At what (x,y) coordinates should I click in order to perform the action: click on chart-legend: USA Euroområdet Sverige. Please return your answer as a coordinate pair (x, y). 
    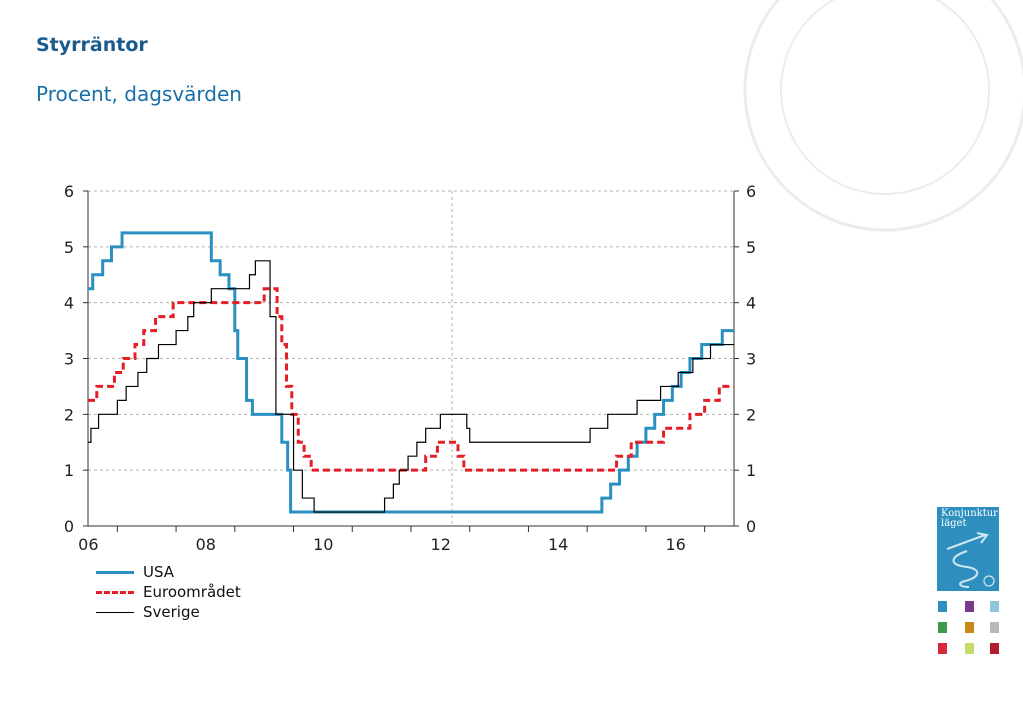
    Looking at the image, I should click on (168, 592).